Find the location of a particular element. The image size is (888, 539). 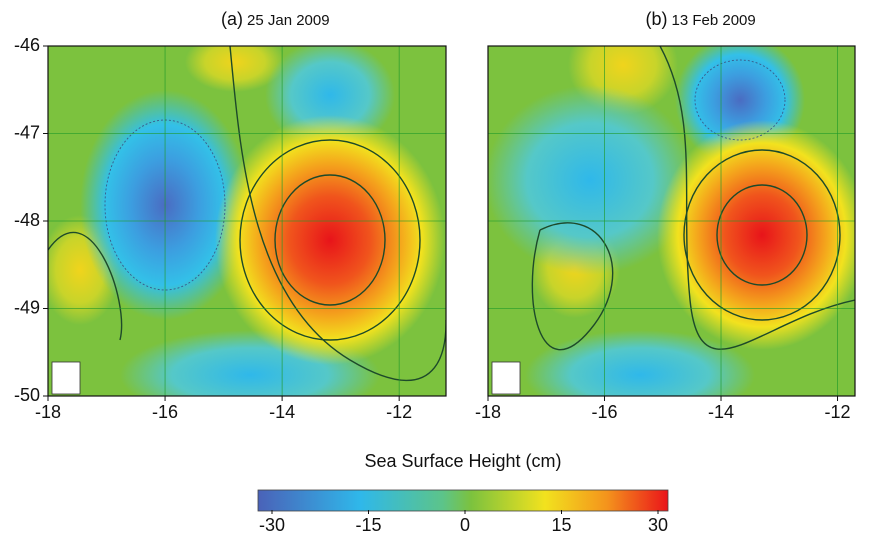

colorbar-tick-label: -30 is located at coordinates (272, 525).